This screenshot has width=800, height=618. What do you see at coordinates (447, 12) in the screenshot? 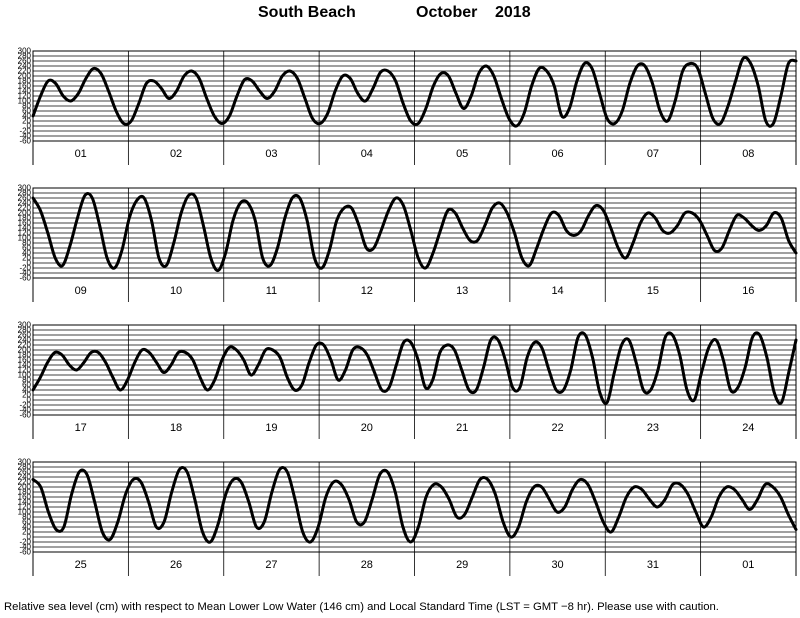
I see `month-title: October` at bounding box center [447, 12].